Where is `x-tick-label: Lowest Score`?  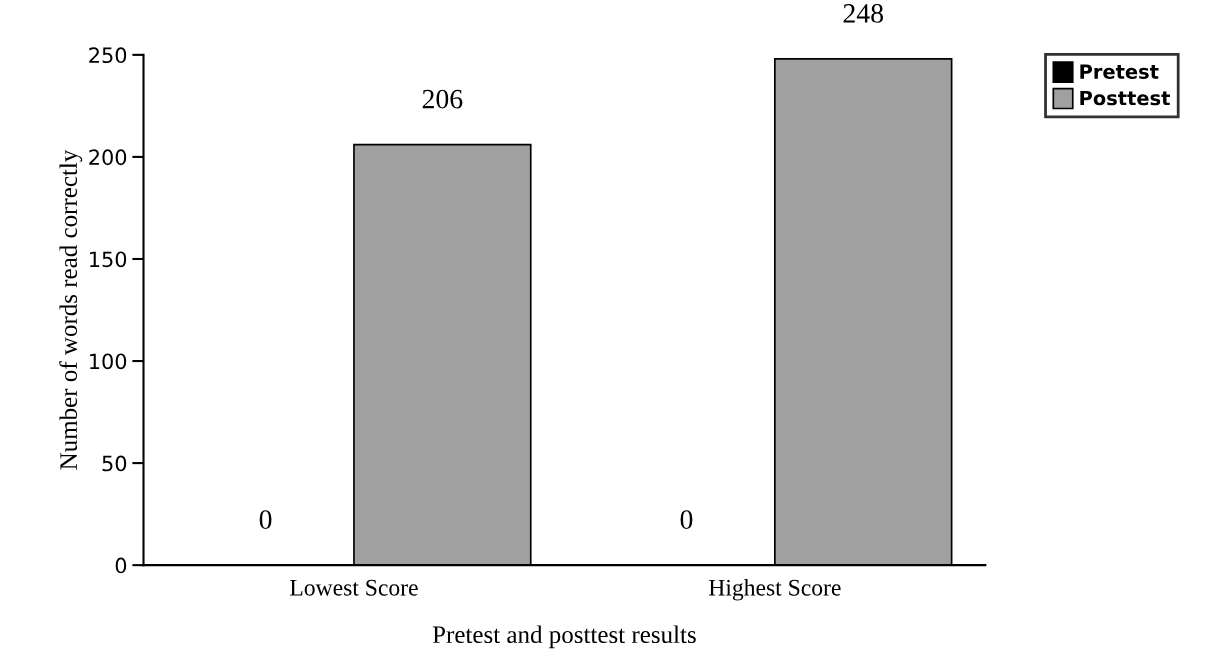
x-tick-label: Lowest Score is located at coordinates (354, 587).